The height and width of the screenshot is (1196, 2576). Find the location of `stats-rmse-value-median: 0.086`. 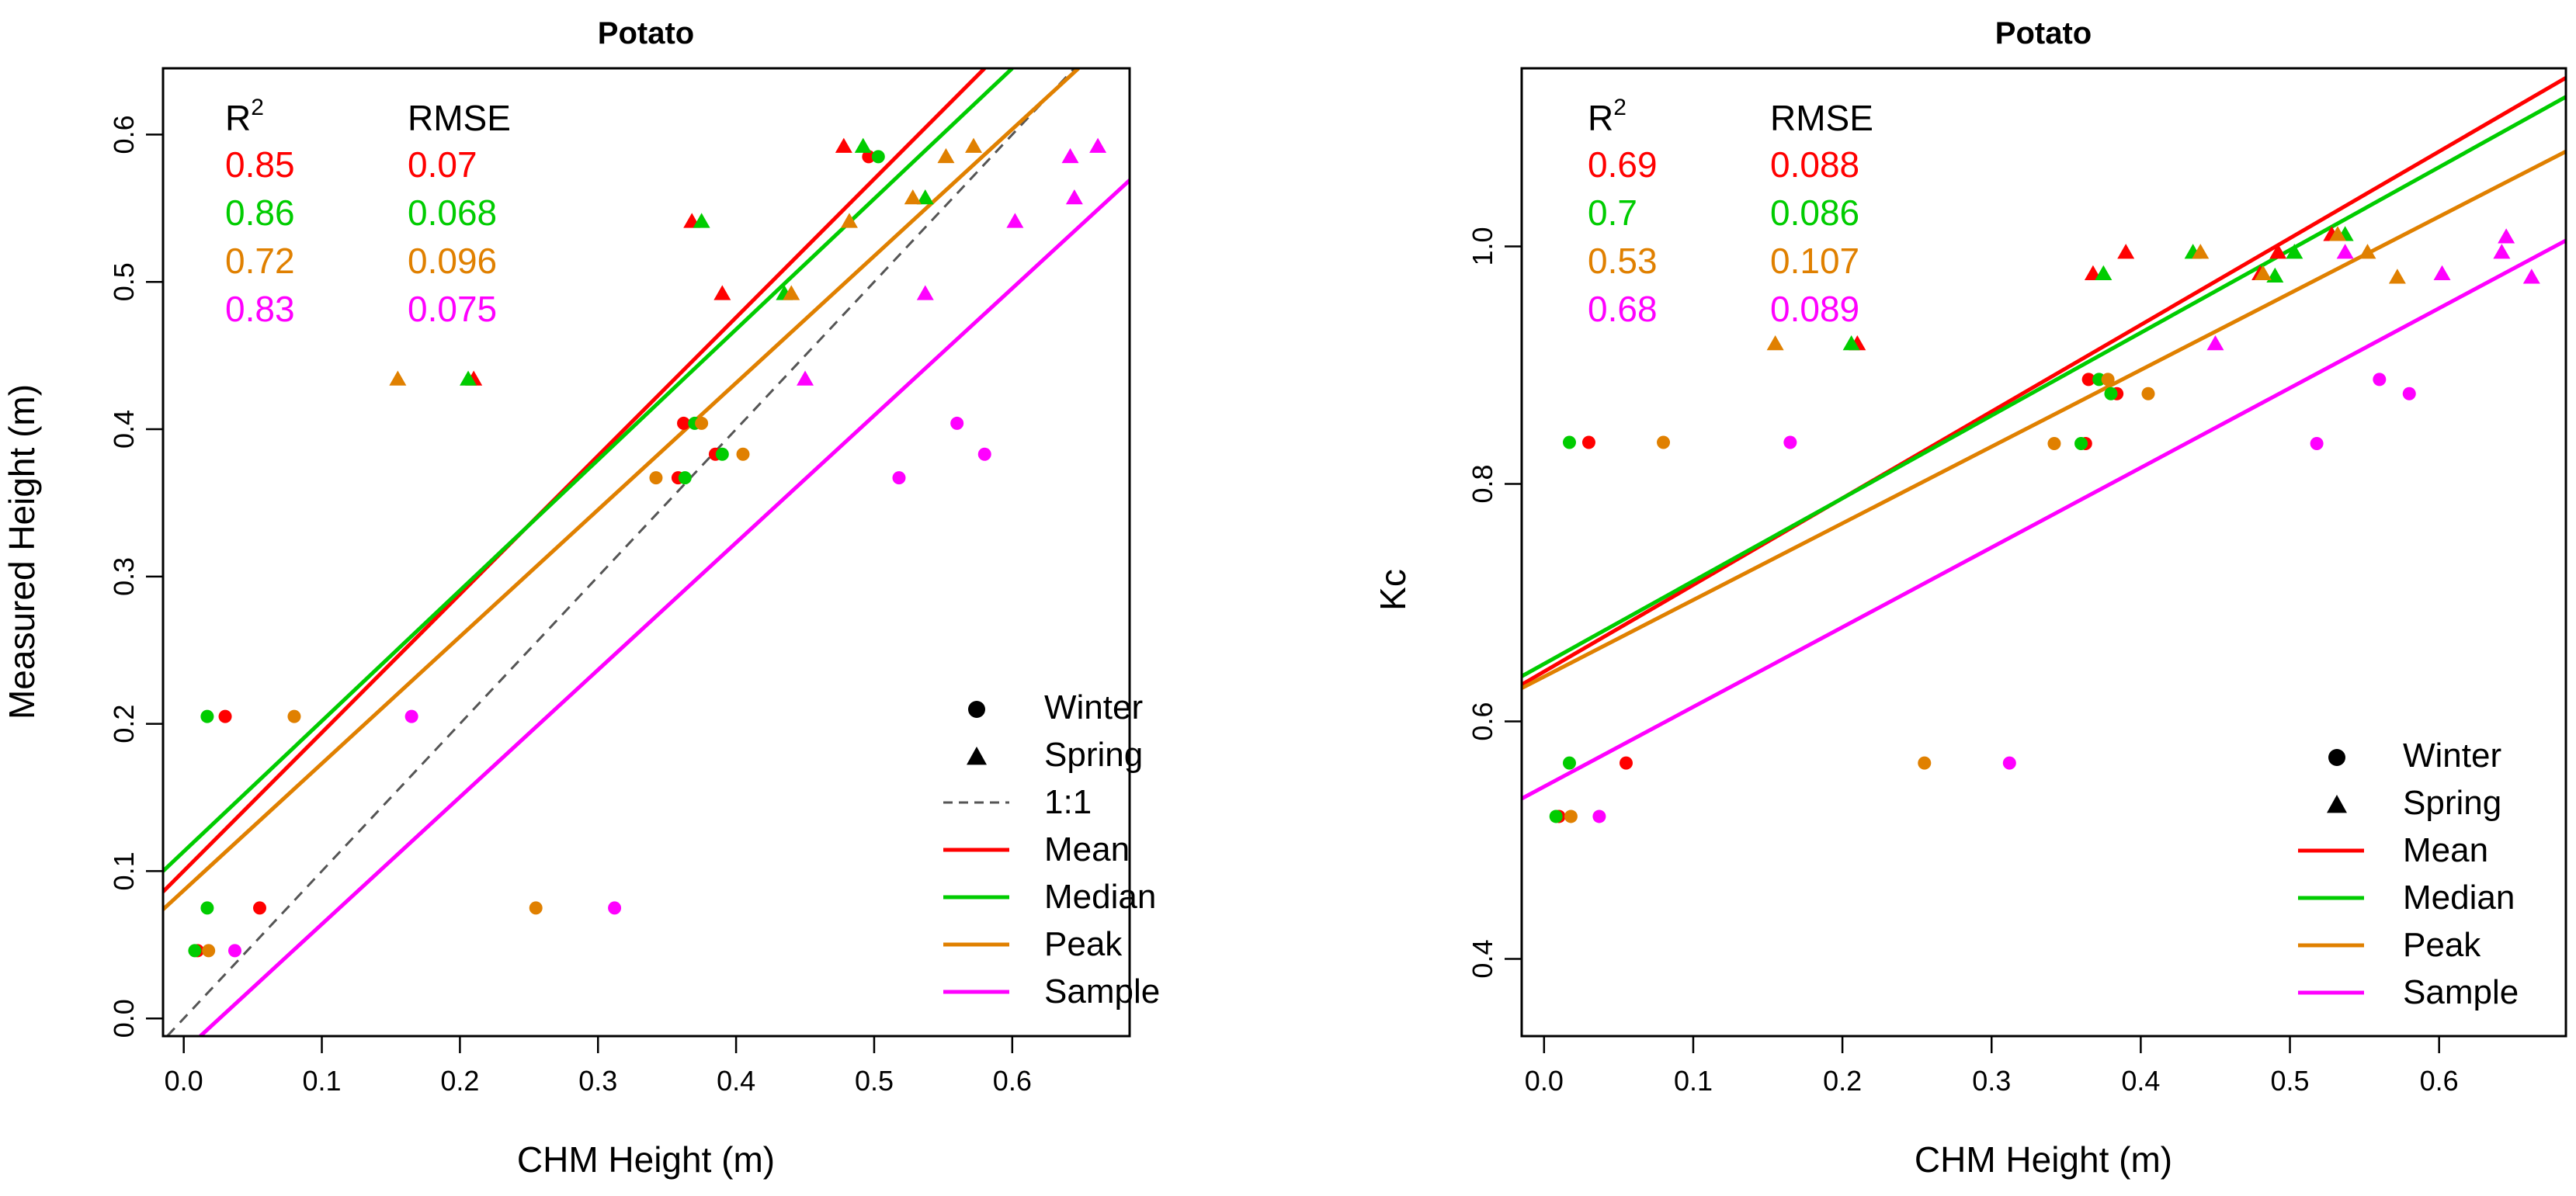

stats-rmse-value-median: 0.086 is located at coordinates (1814, 213).